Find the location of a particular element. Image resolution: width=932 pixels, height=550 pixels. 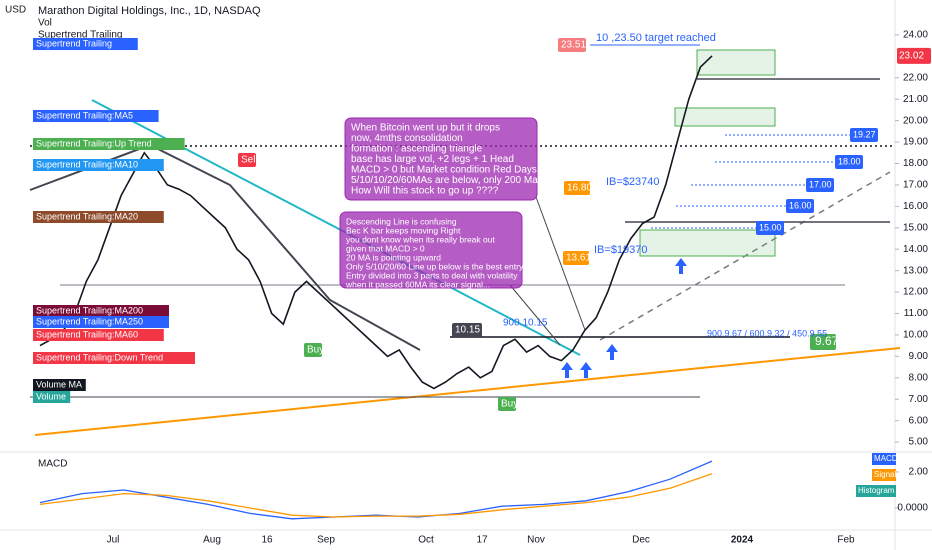

annotation-tag: 16.80 is located at coordinates (579, 188).